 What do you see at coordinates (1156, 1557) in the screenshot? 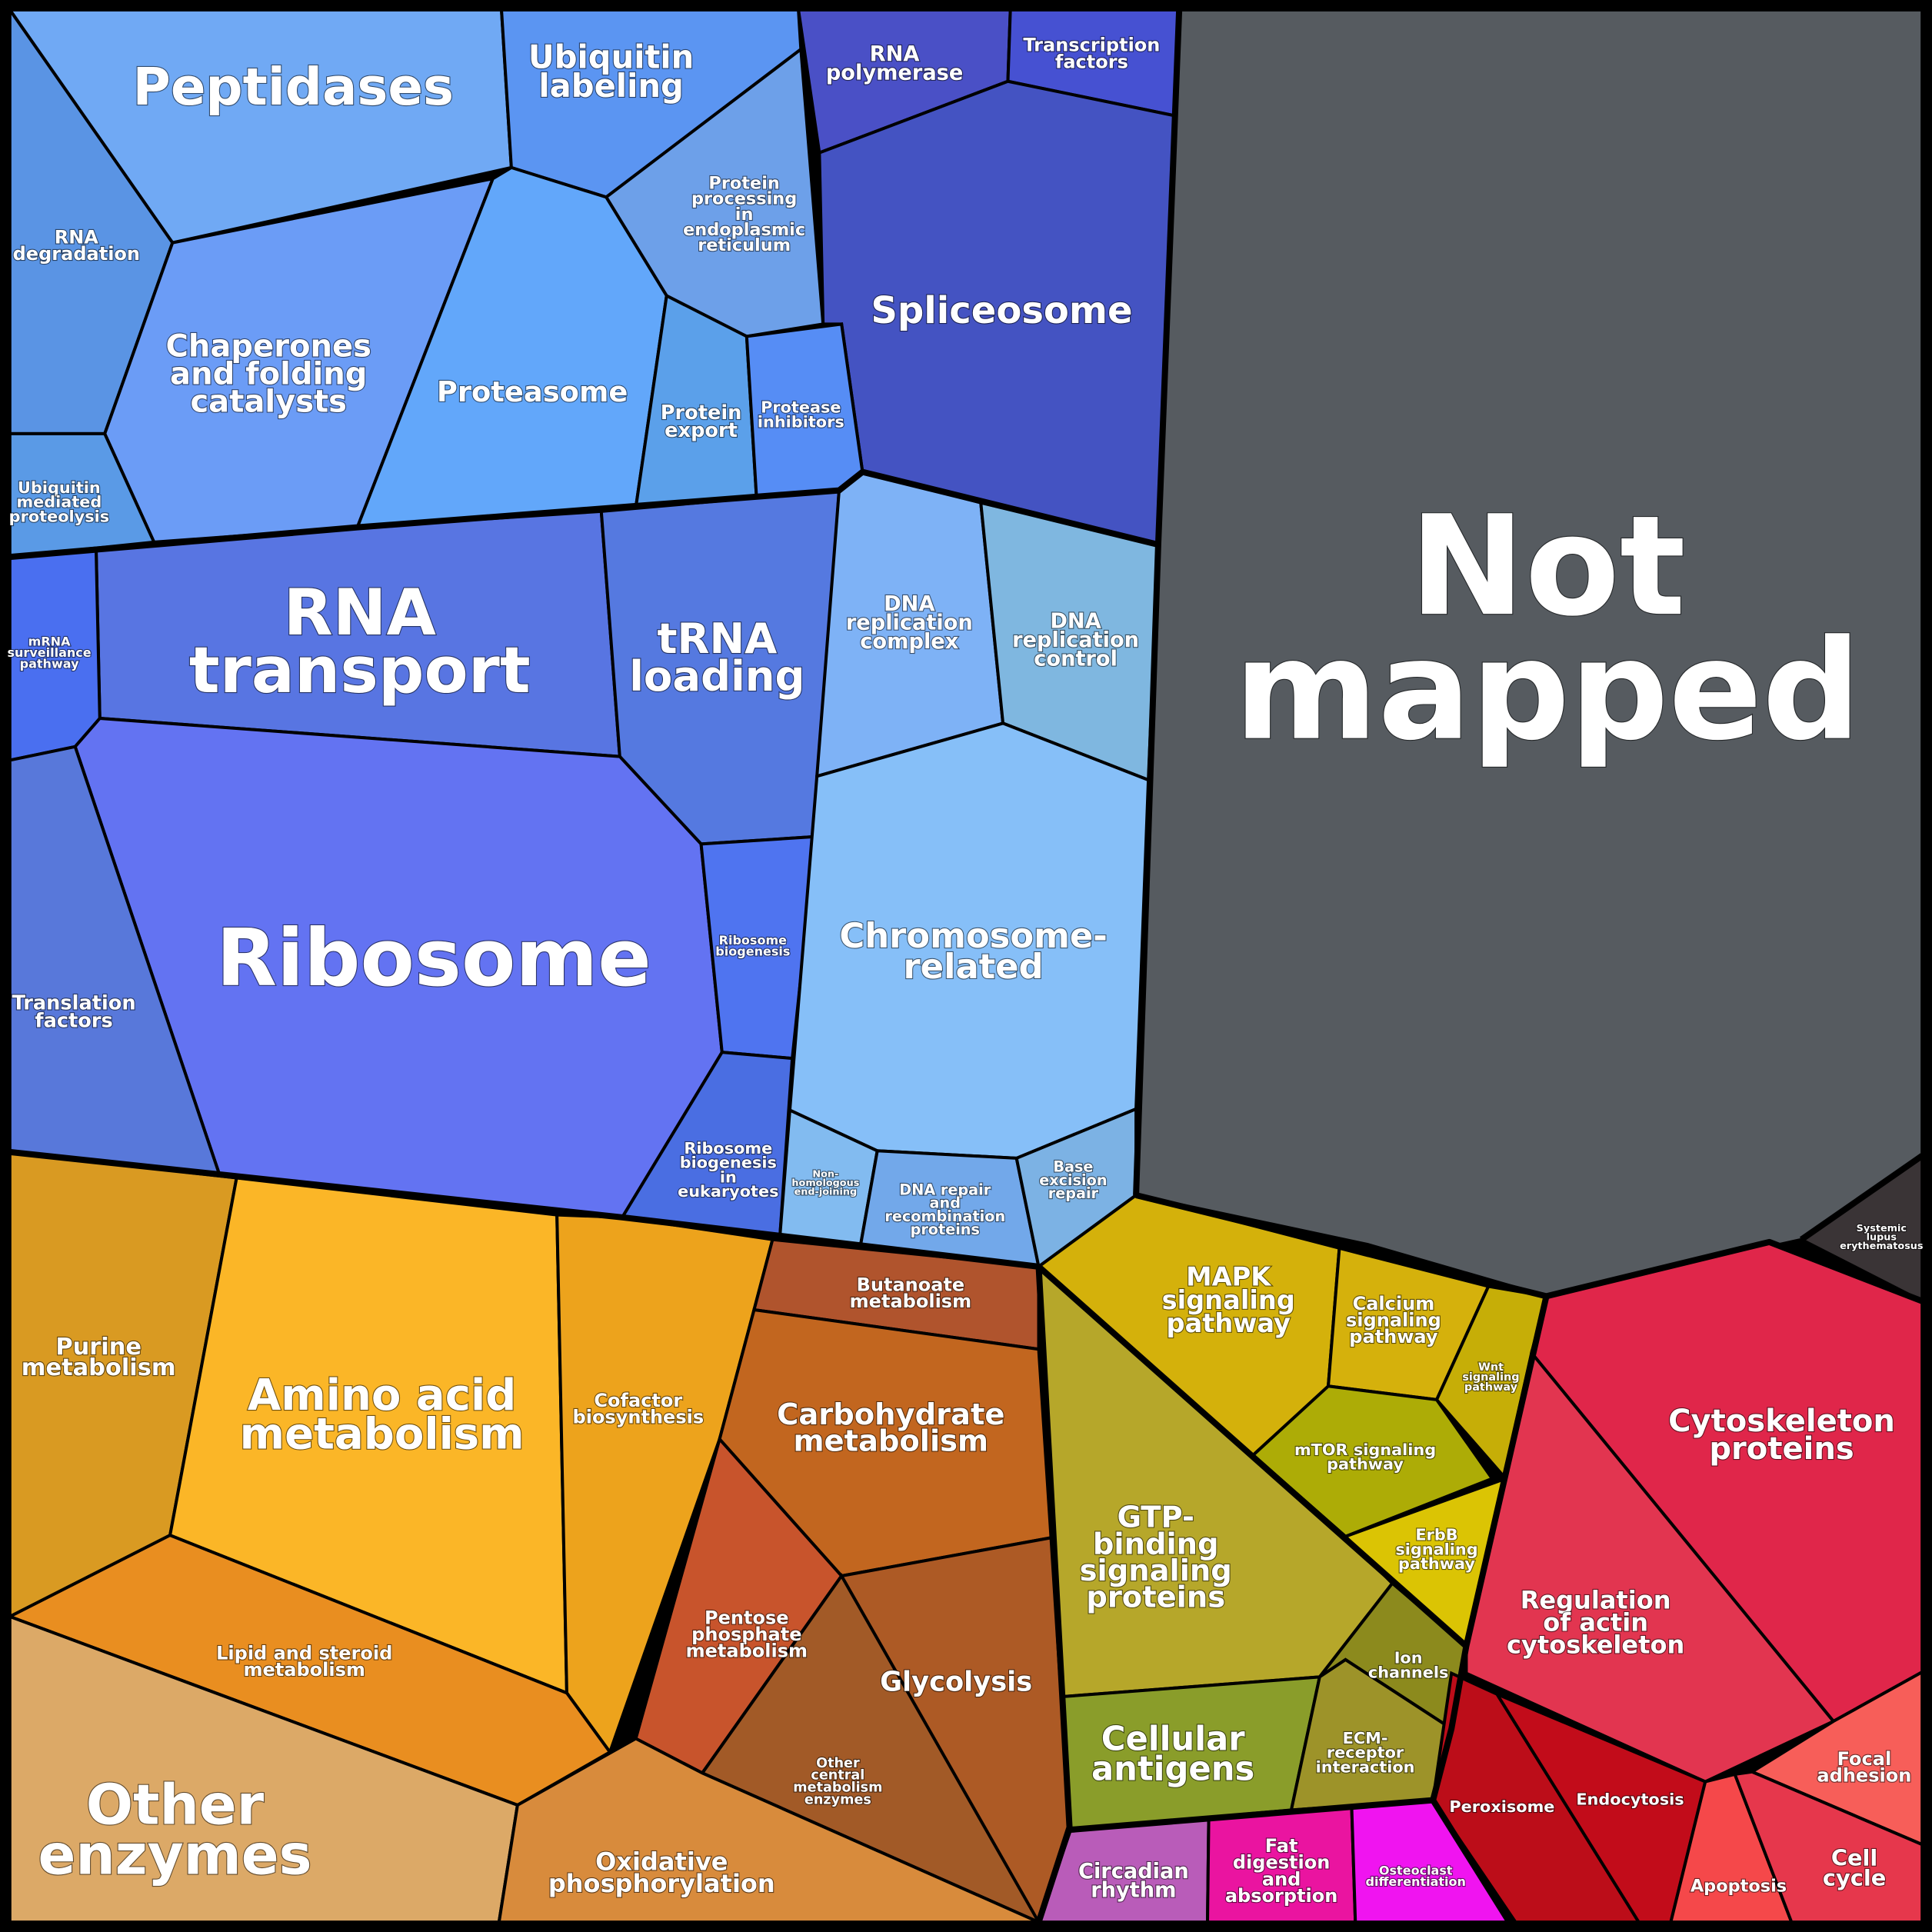
I see `label-gtp-binding: GTP-binding signaling proteins` at bounding box center [1156, 1557].